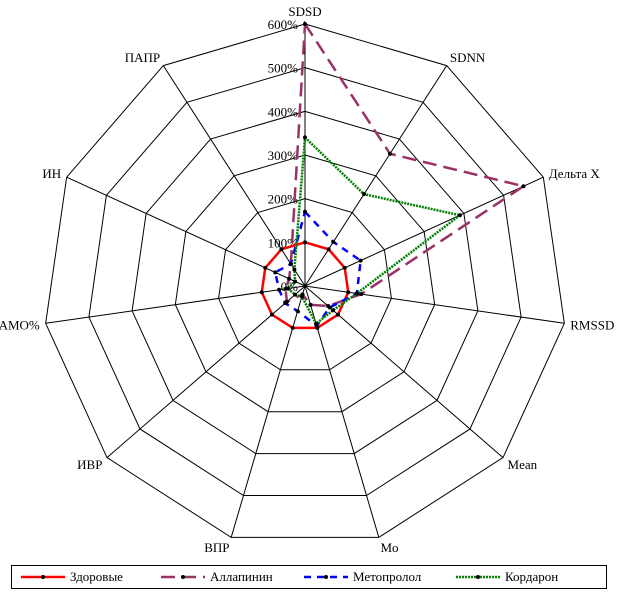 Image resolution: width=617 pixels, height=599 pixels. What do you see at coordinates (283, 155) in the screenshot?
I see `tick-label: 300%` at bounding box center [283, 155].